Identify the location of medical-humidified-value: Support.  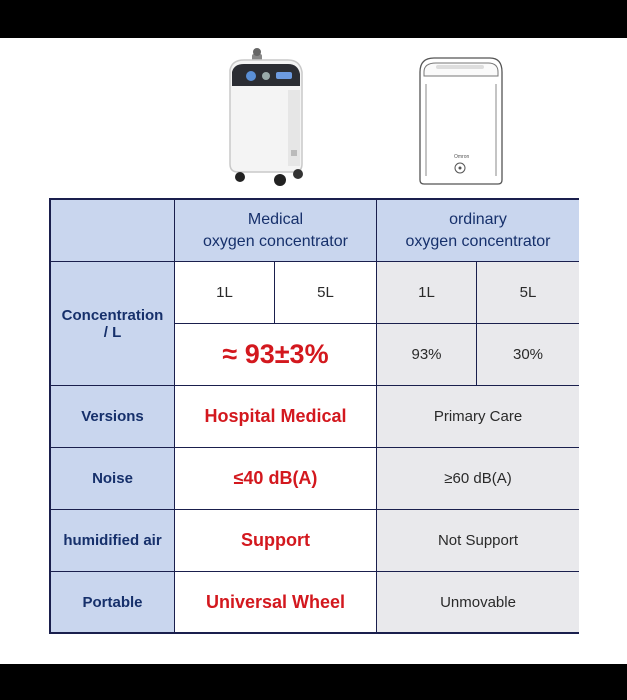
(276, 541).